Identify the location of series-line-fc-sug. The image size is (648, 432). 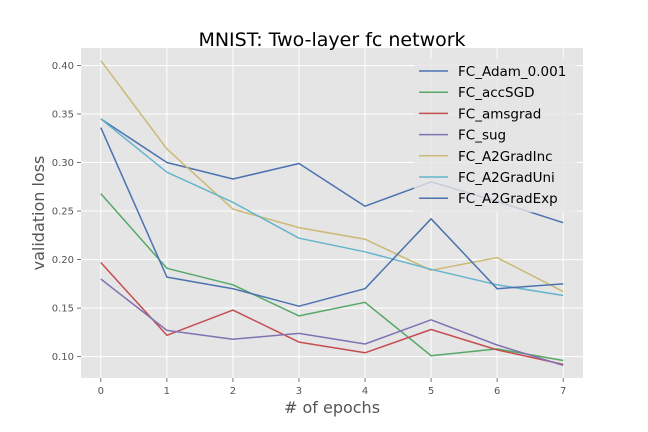
(332, 322).